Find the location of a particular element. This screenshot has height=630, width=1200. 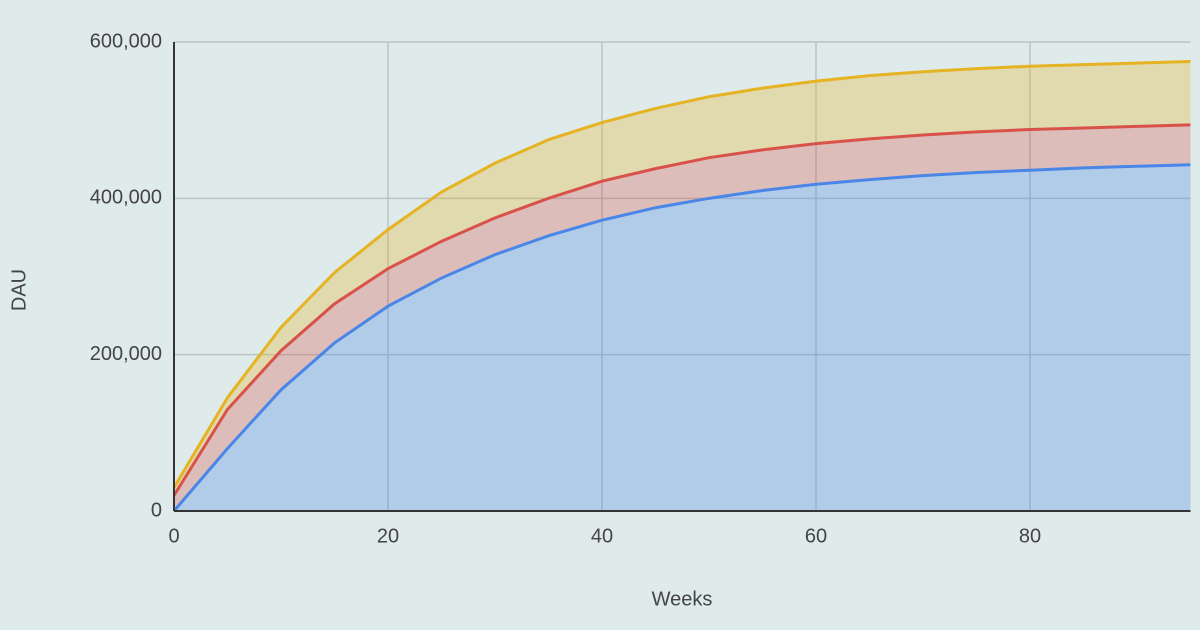

x-tick-label: 40 is located at coordinates (602, 536).